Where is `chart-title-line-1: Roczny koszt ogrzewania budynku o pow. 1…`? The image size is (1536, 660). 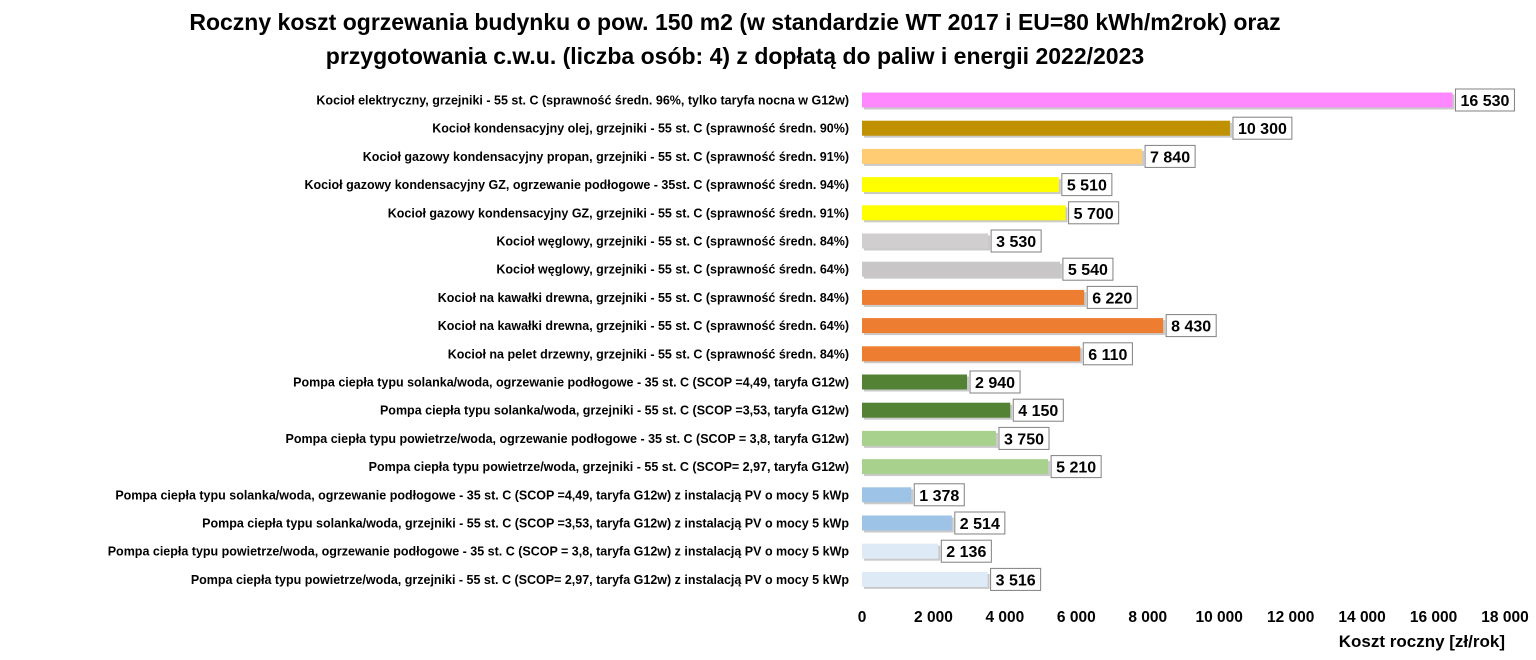
chart-title-line-1: Roczny koszt ogrzewania budynku o pow. 1… is located at coordinates (734, 22).